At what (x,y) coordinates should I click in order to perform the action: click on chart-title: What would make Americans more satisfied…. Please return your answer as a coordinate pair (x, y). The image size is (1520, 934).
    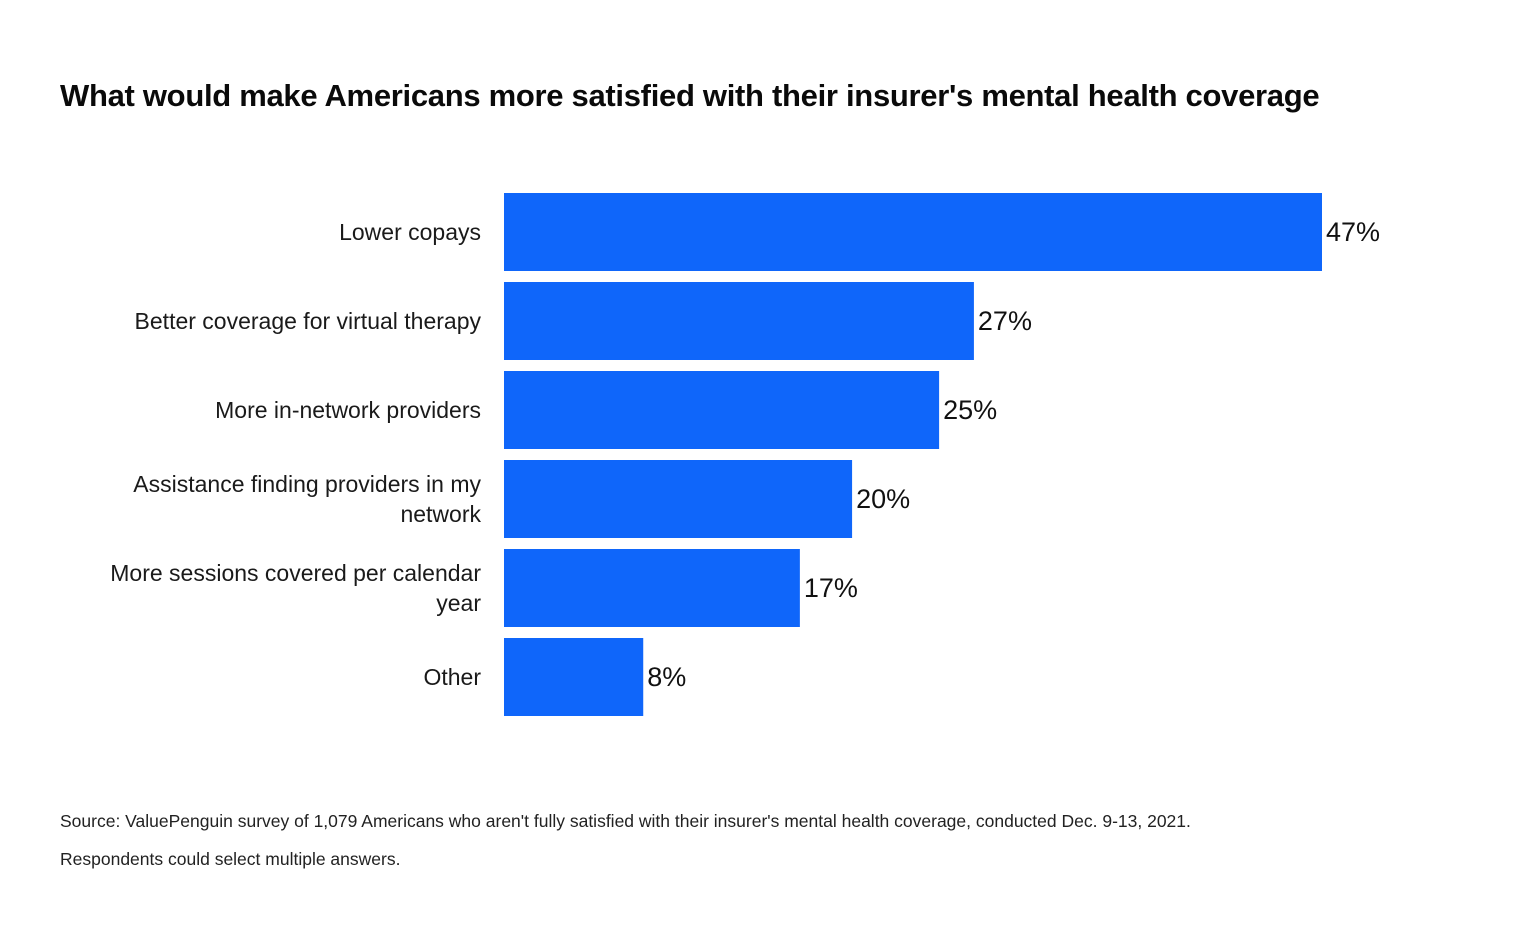
    Looking at the image, I should click on (690, 95).